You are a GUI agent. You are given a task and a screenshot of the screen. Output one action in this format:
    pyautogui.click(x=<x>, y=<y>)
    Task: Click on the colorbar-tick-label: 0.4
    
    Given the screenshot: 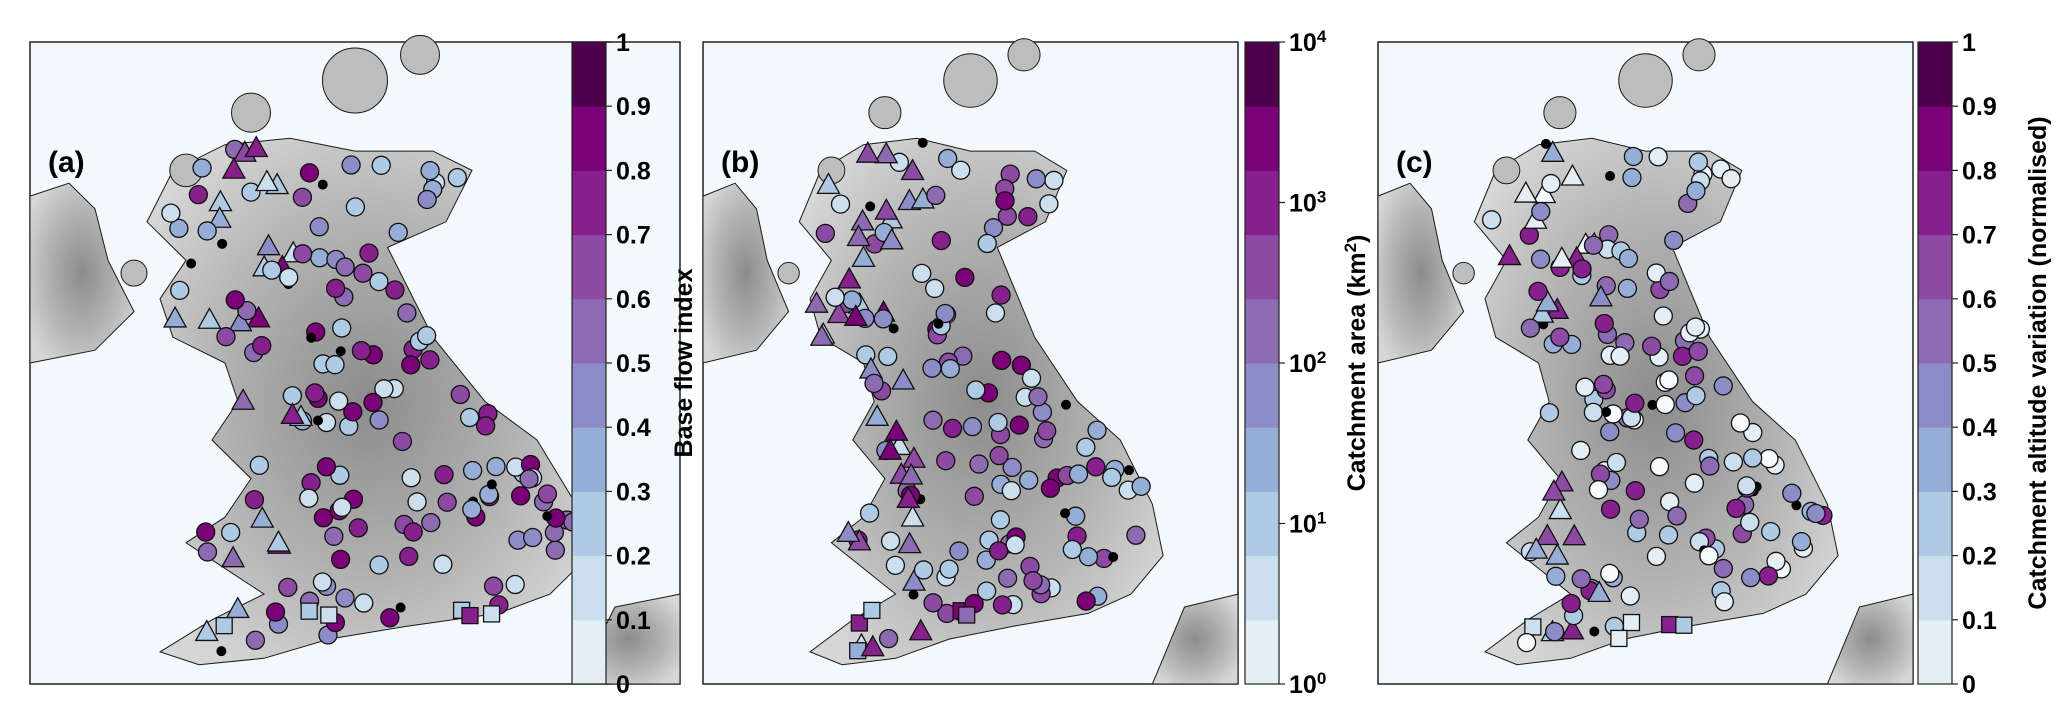 What is the action you would take?
    pyautogui.click(x=1979, y=428)
    